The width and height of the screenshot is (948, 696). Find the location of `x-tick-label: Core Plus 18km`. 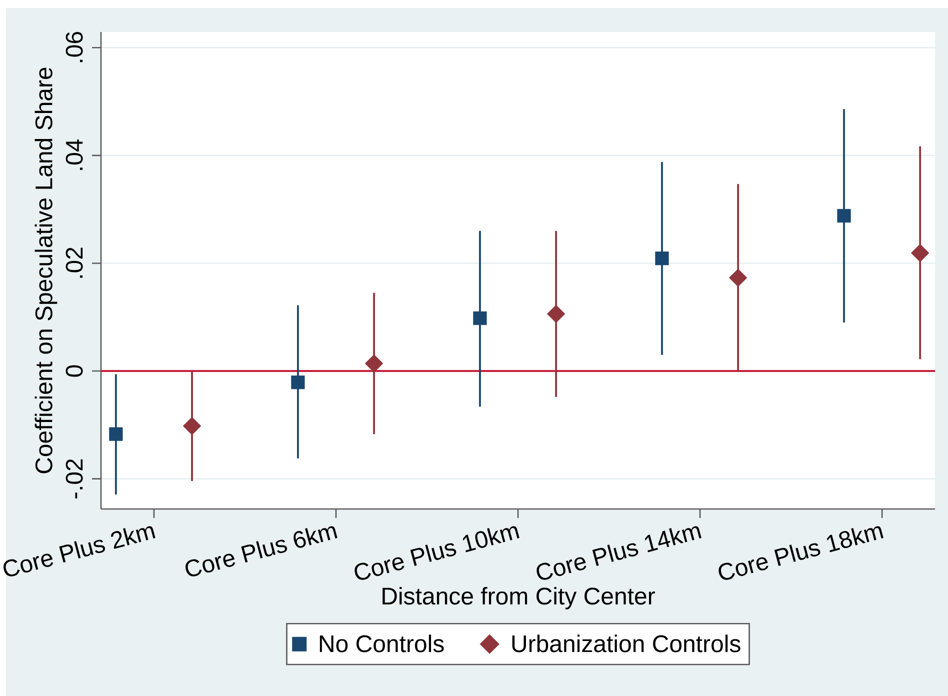

x-tick-label: Core Plus 18km is located at coordinates (801, 553).